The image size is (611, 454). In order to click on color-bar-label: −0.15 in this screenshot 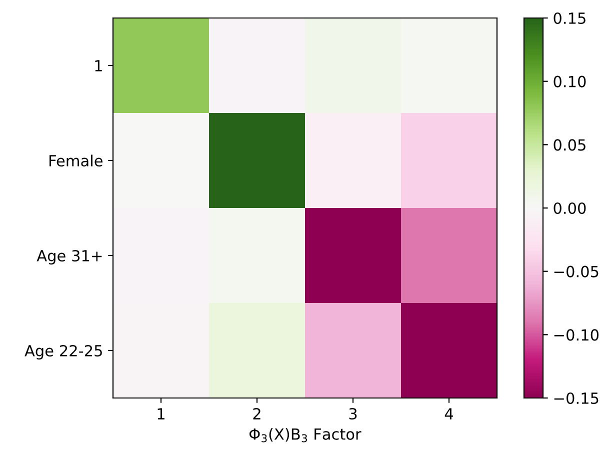, I will do `click(576, 398)`.